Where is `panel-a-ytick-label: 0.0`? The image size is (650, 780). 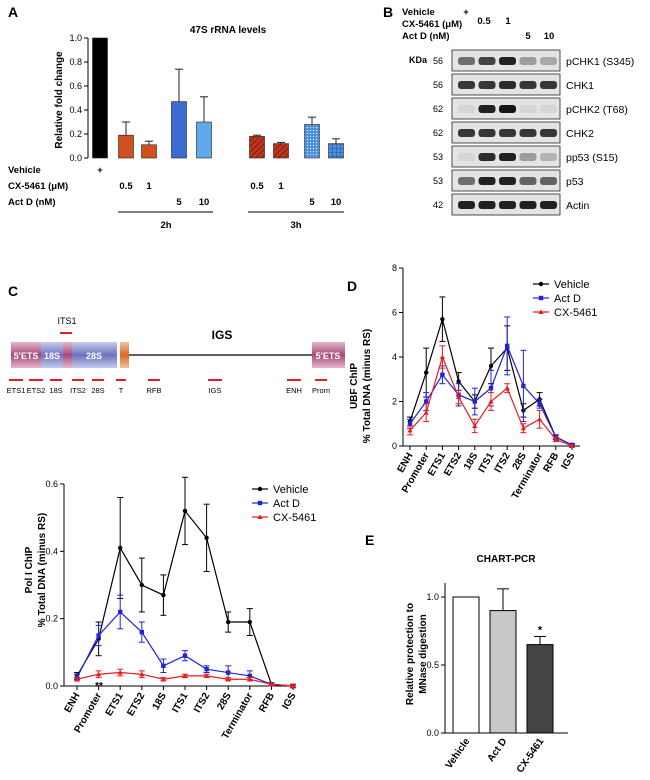 panel-a-ytick-label: 0.0 is located at coordinates (75, 158).